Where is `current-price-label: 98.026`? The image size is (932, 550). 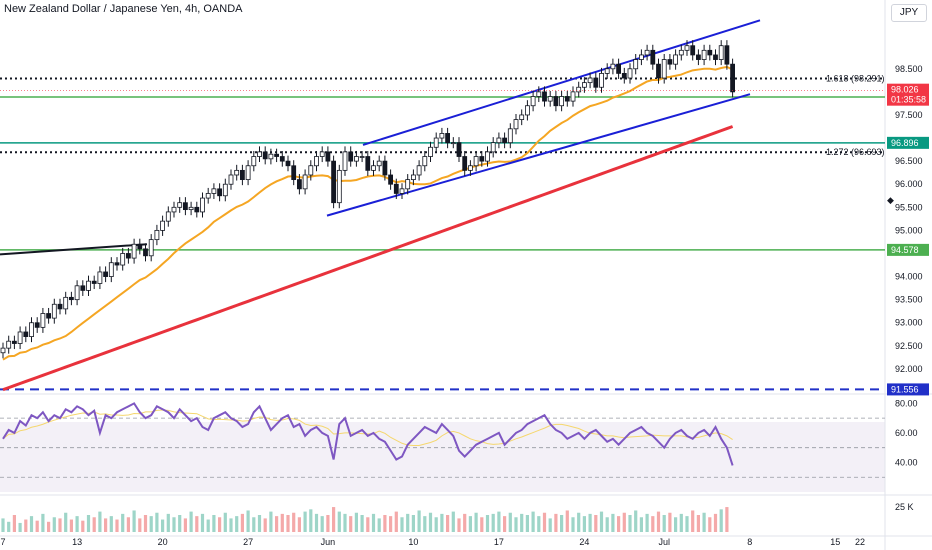
current-price-label: 98.026 is located at coordinates (905, 90).